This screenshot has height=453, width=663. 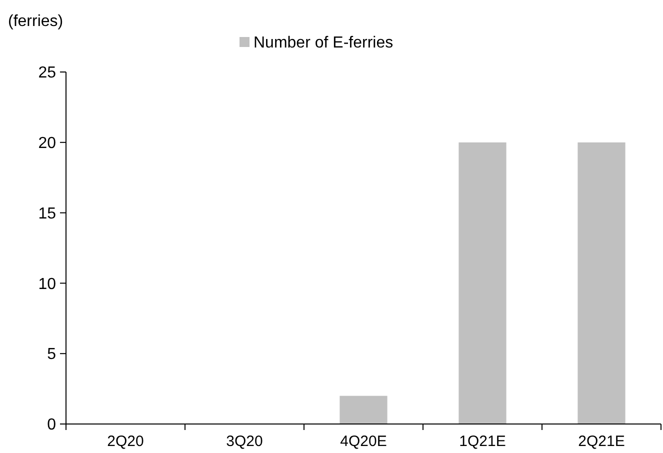 I want to click on y-axis-title: (ferries), so click(x=36, y=21).